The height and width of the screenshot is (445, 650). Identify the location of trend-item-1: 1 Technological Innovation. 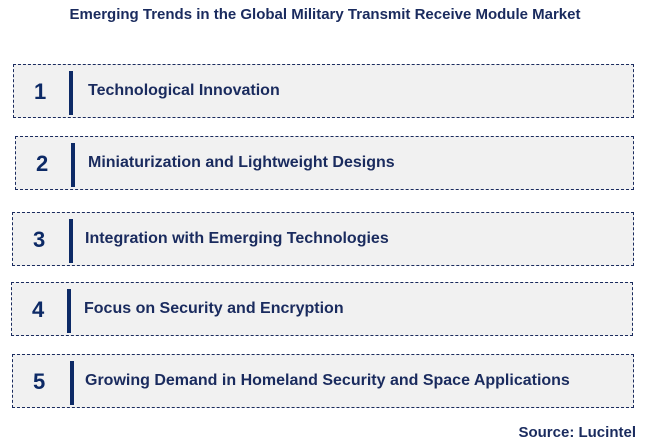
(323, 91).